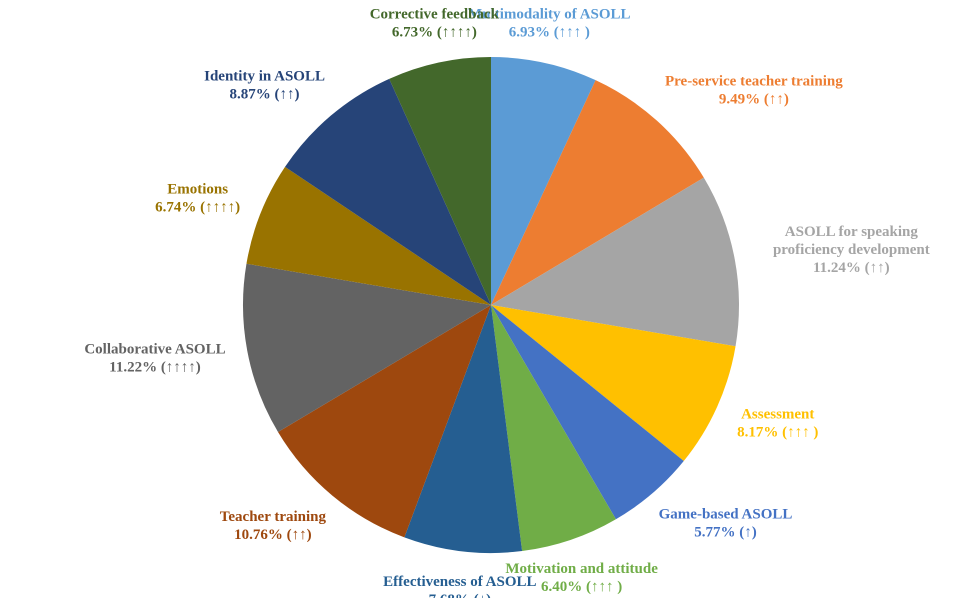 The image size is (958, 598). What do you see at coordinates (549, 14) in the screenshot?
I see `category-label: Multimodality of ASOLL` at bounding box center [549, 14].